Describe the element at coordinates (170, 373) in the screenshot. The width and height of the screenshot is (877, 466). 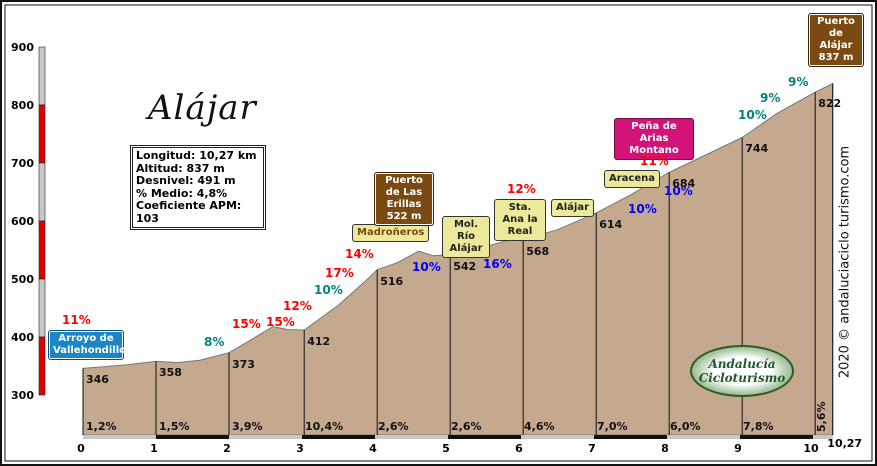
I see `elevation-point-label: 358` at that location.